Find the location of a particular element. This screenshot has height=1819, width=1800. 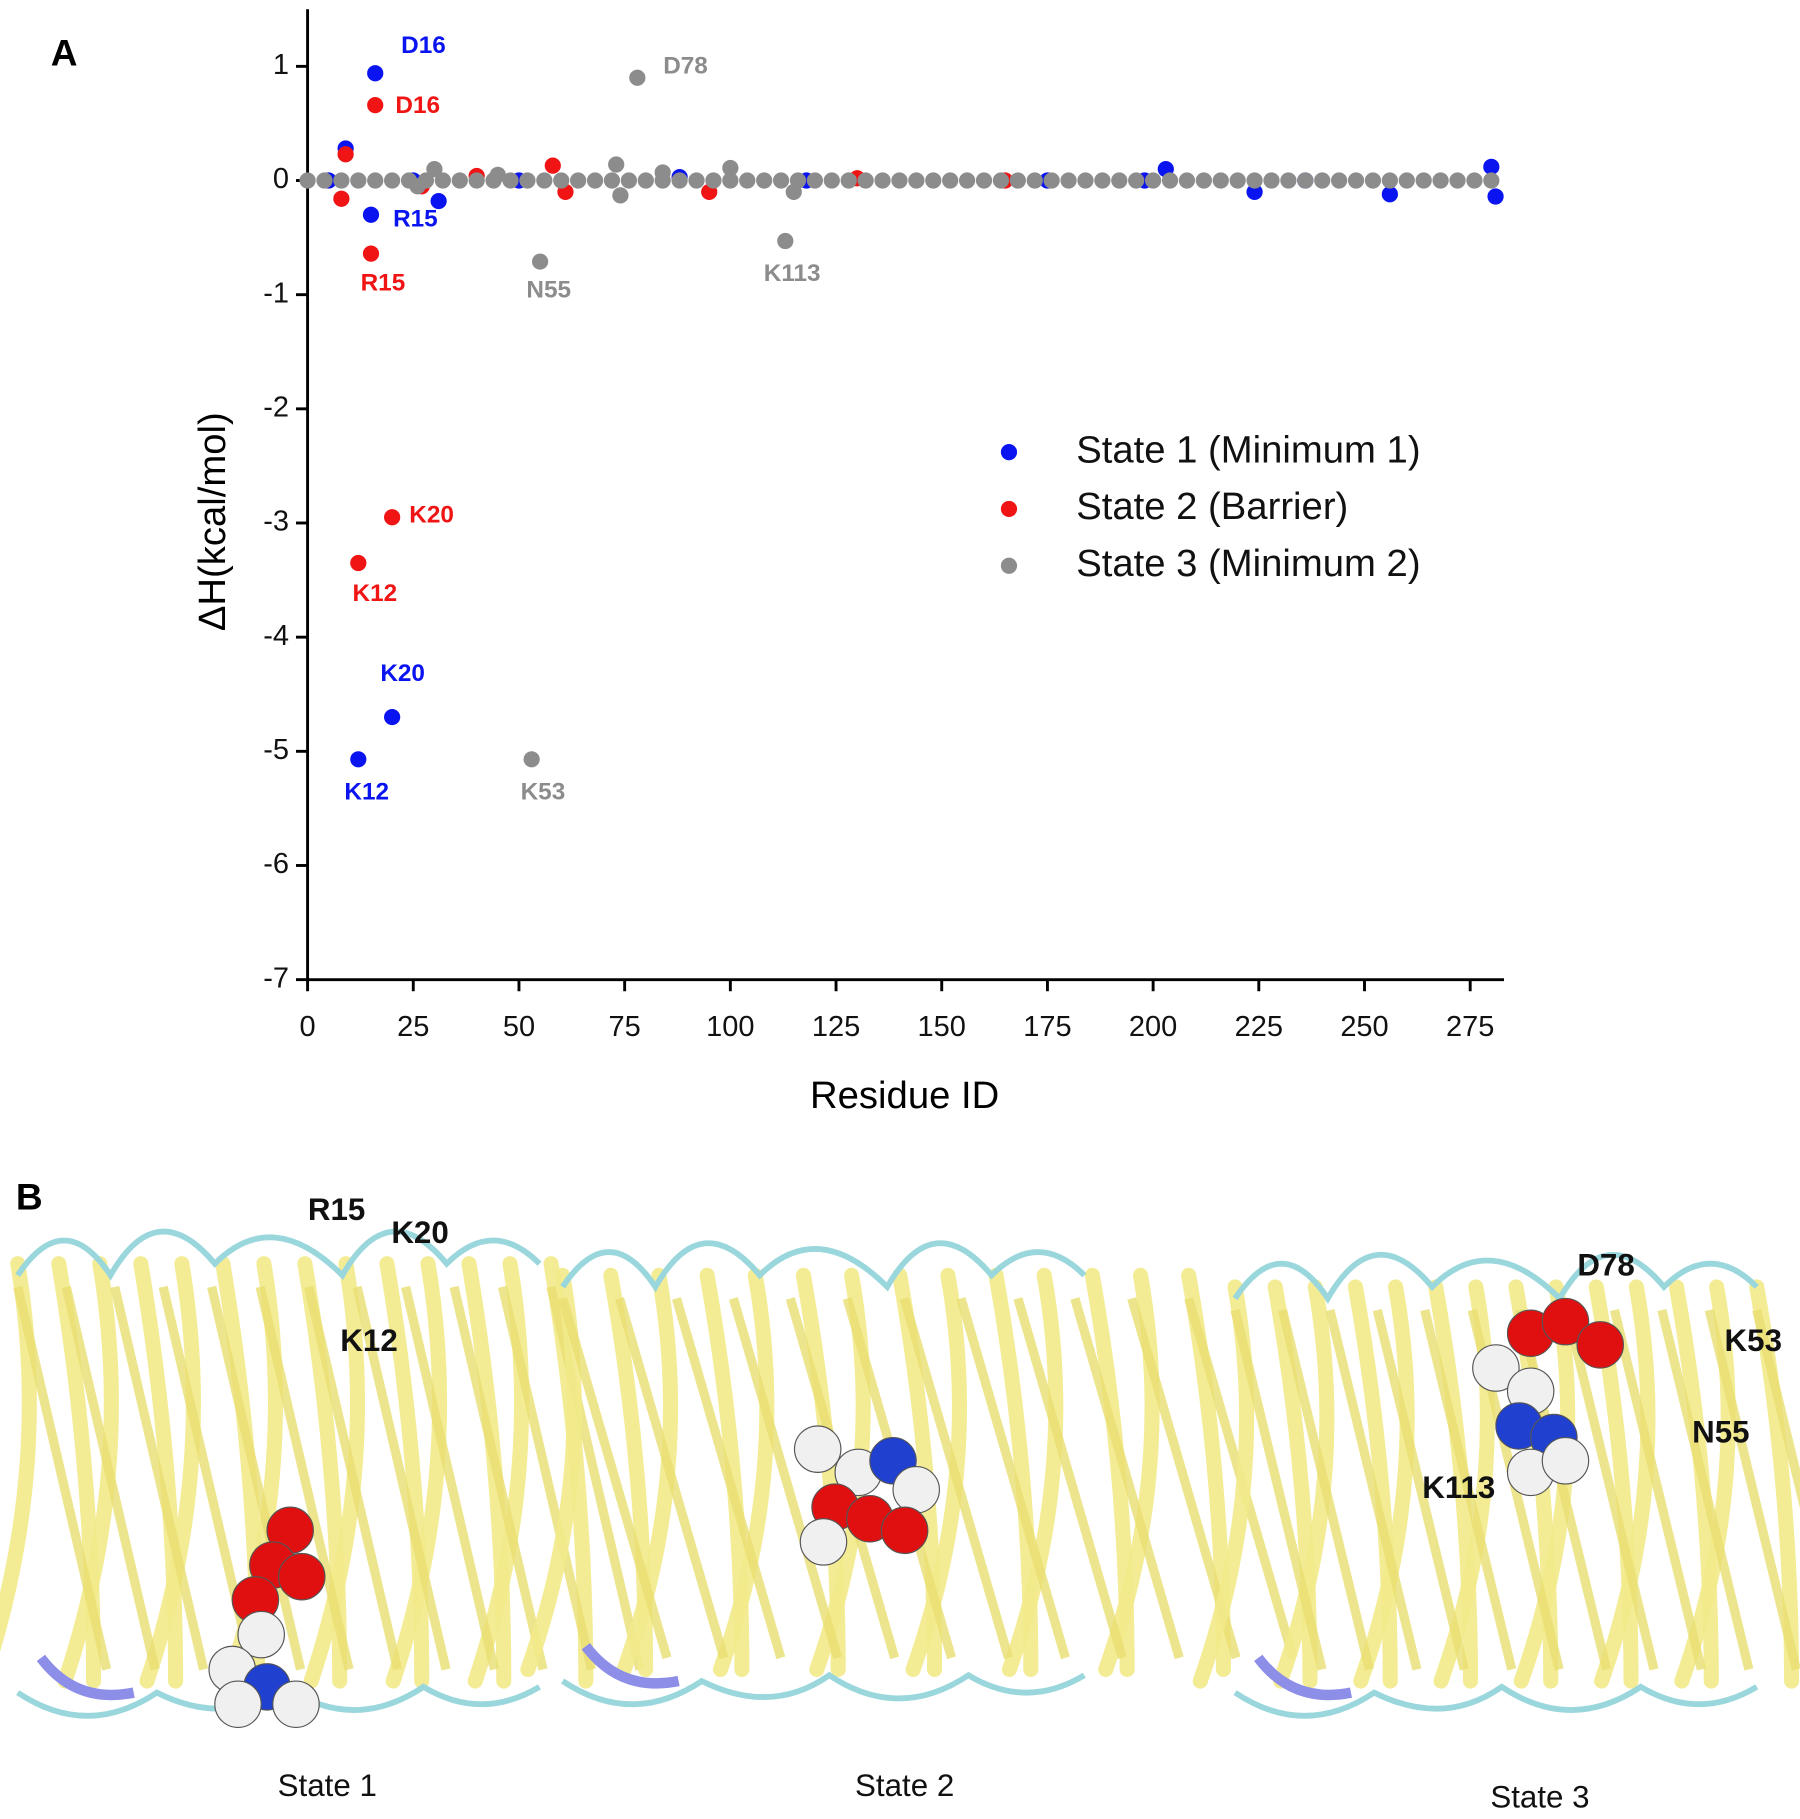

residue-label: R15 is located at coordinates (336, 1209).